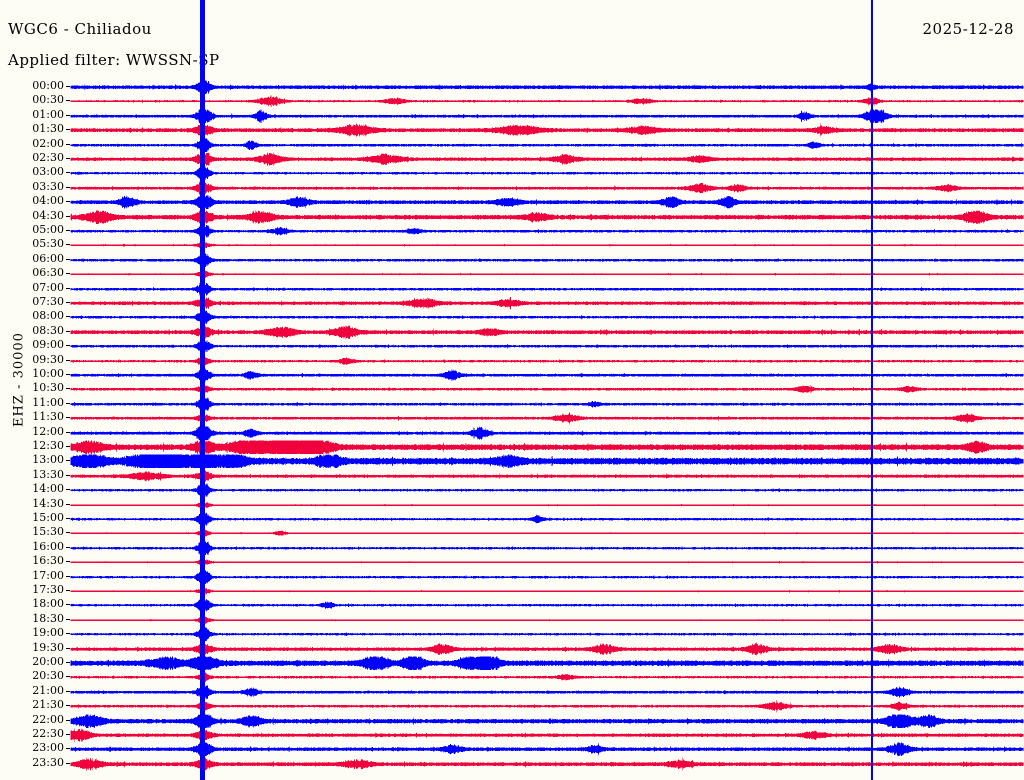 The image size is (1024, 780). I want to click on trace-time-label: 03:00, so click(48, 172).